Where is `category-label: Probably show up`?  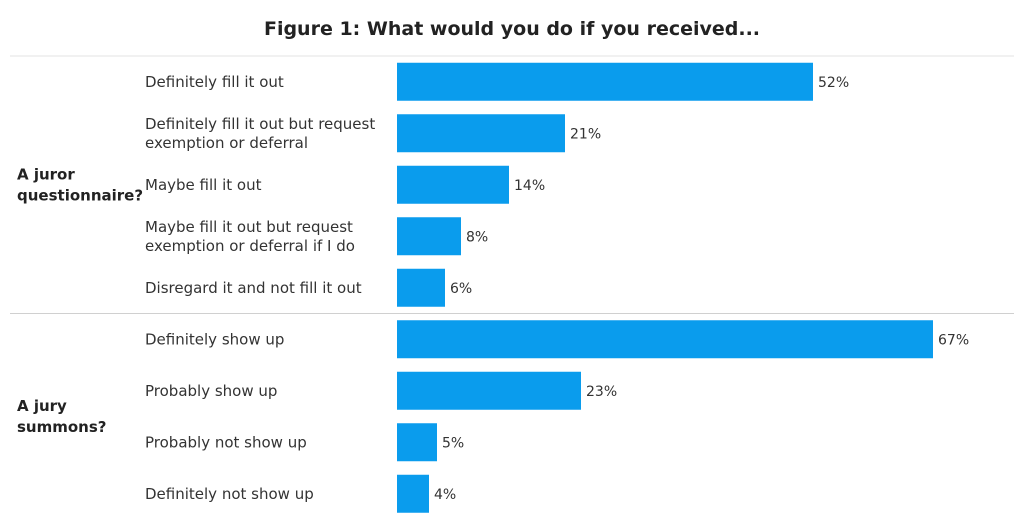 category-label: Probably show up is located at coordinates (211, 391).